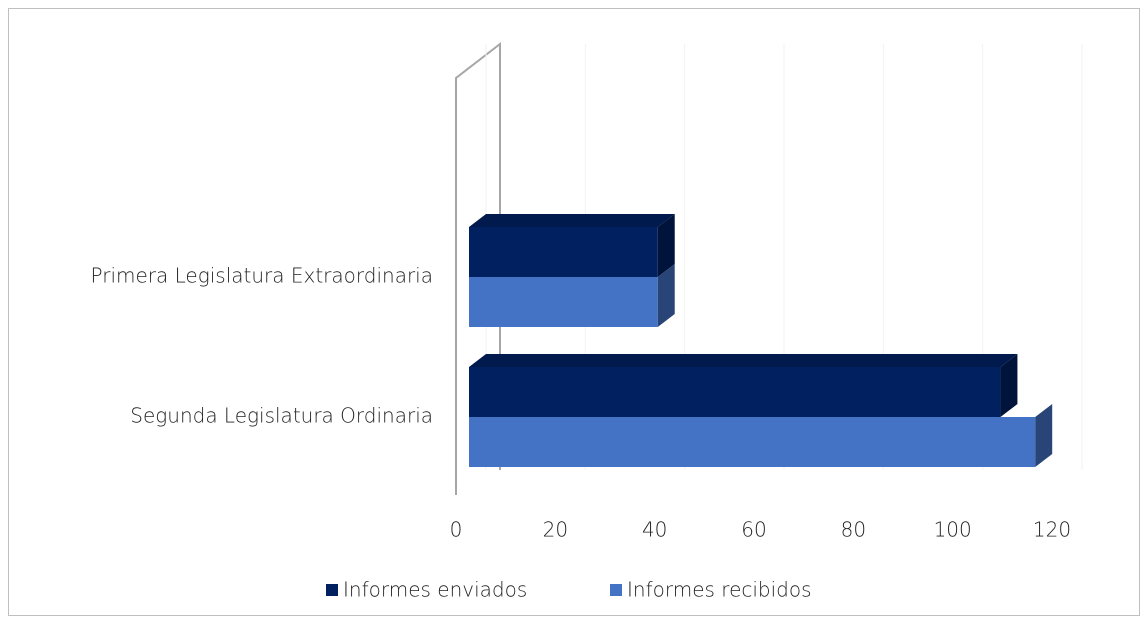 The image size is (1148, 627). I want to click on x-tick-label: 100, so click(953, 530).